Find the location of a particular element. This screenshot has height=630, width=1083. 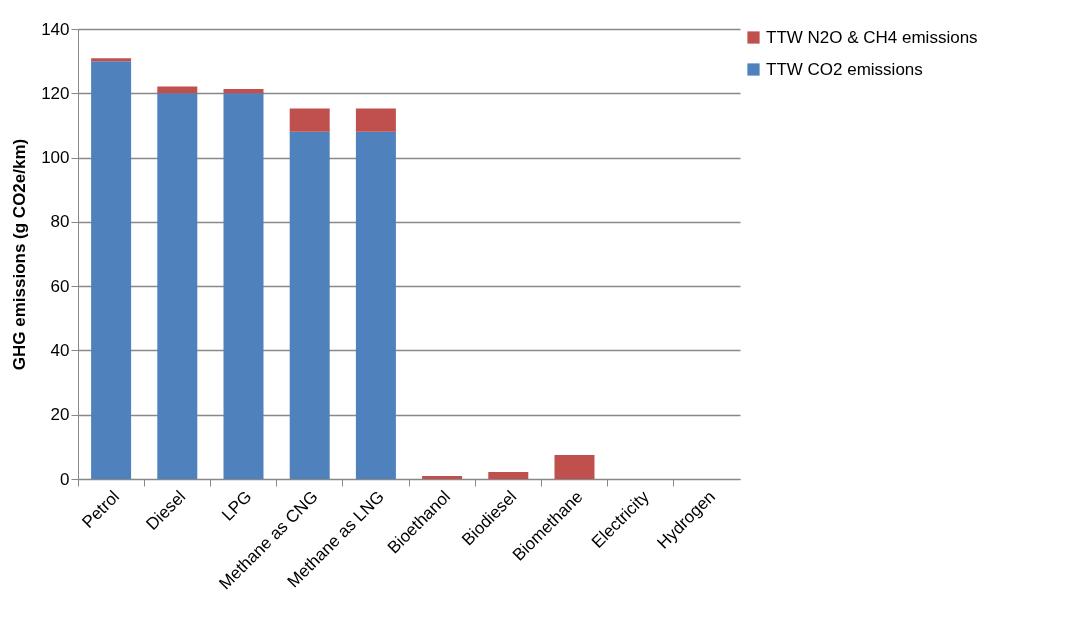

y-tick-label: 20 is located at coordinates (60, 415).